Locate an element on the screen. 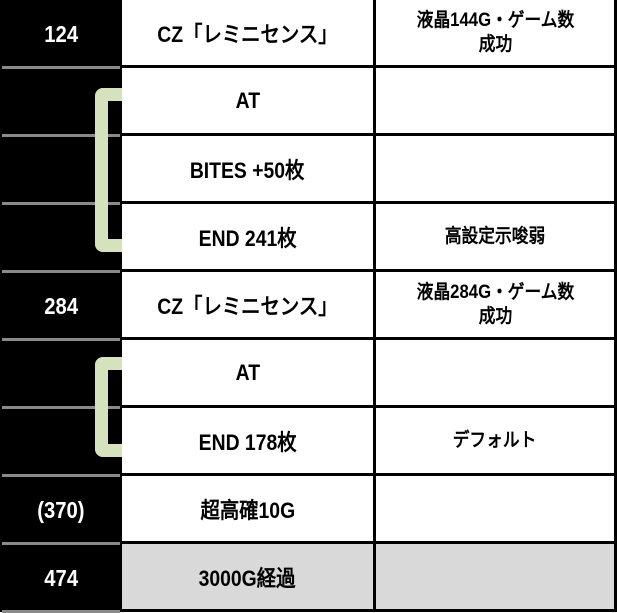  game-count: 124 is located at coordinates (61, 33).